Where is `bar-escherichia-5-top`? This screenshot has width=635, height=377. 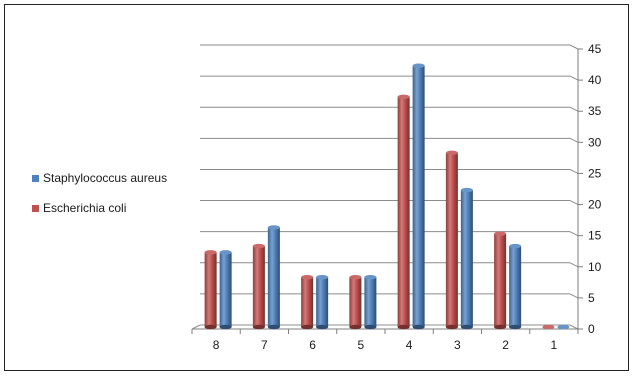
bar-escherichia-5-top is located at coordinates (355, 277).